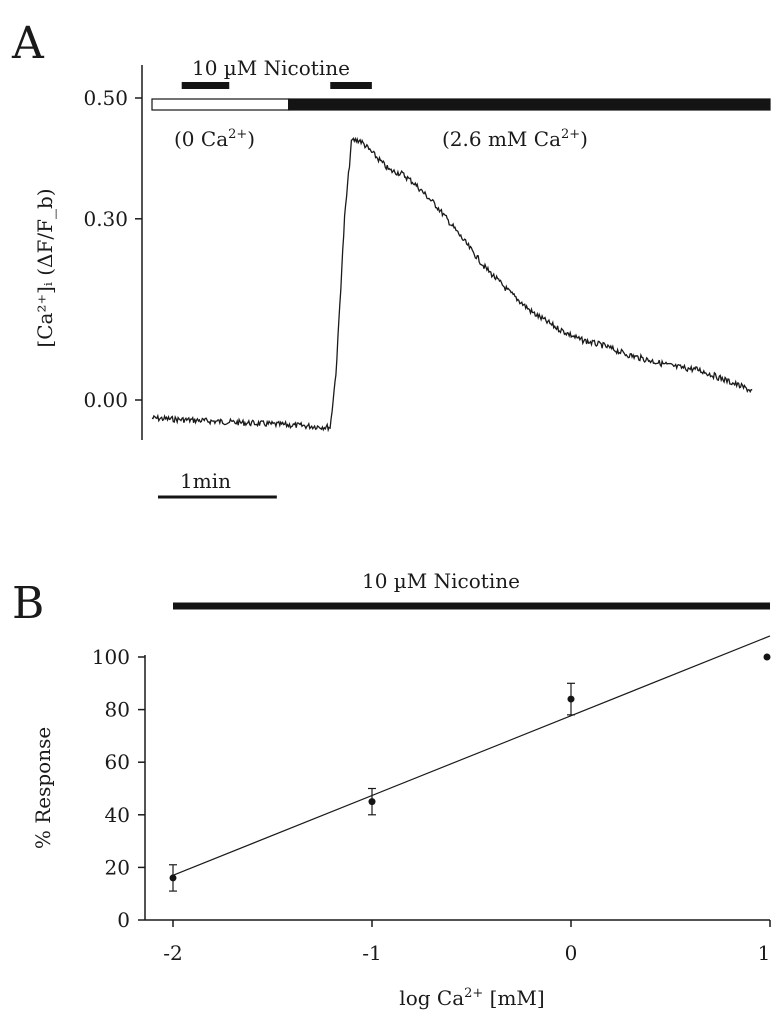 This screenshot has height=1021, width=774. What do you see at coordinates (172, 953) in the screenshot?
I see `panel-b-x-tick-label: -2` at bounding box center [172, 953].